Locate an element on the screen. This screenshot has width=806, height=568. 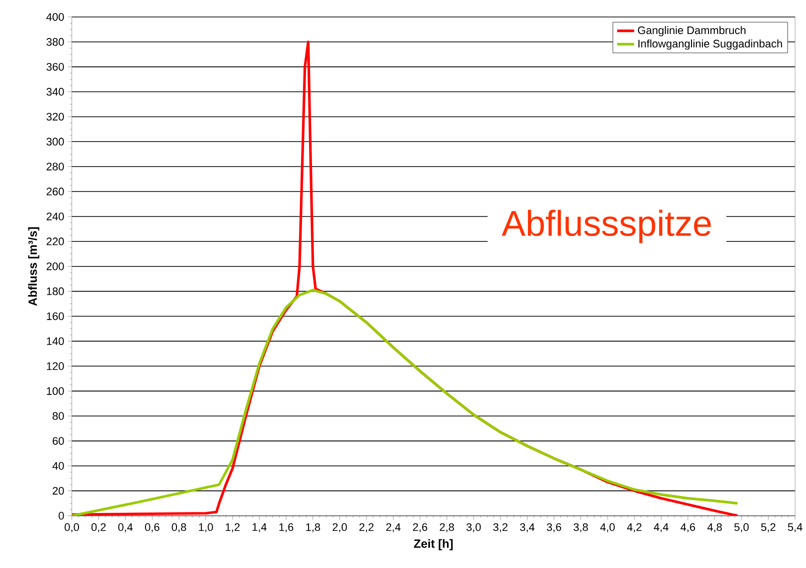
x-tick-label: 1,2 is located at coordinates (233, 527).